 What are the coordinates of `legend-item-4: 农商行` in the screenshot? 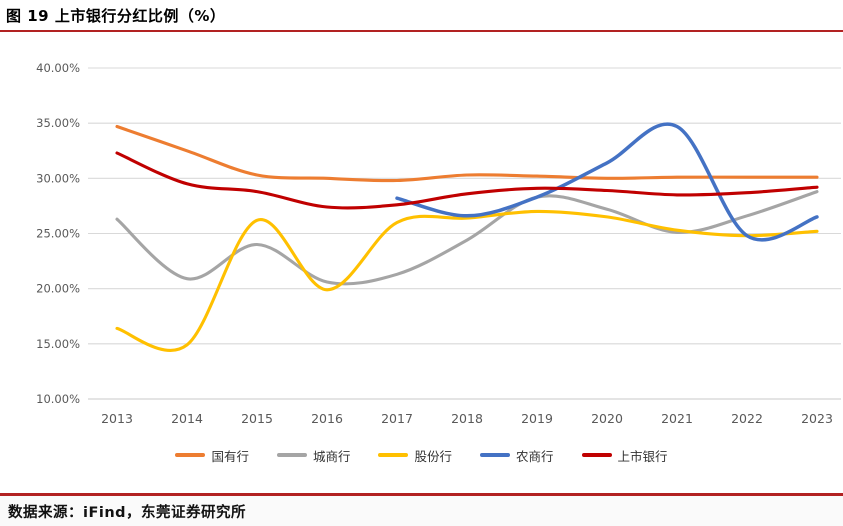 It's located at (517, 455).